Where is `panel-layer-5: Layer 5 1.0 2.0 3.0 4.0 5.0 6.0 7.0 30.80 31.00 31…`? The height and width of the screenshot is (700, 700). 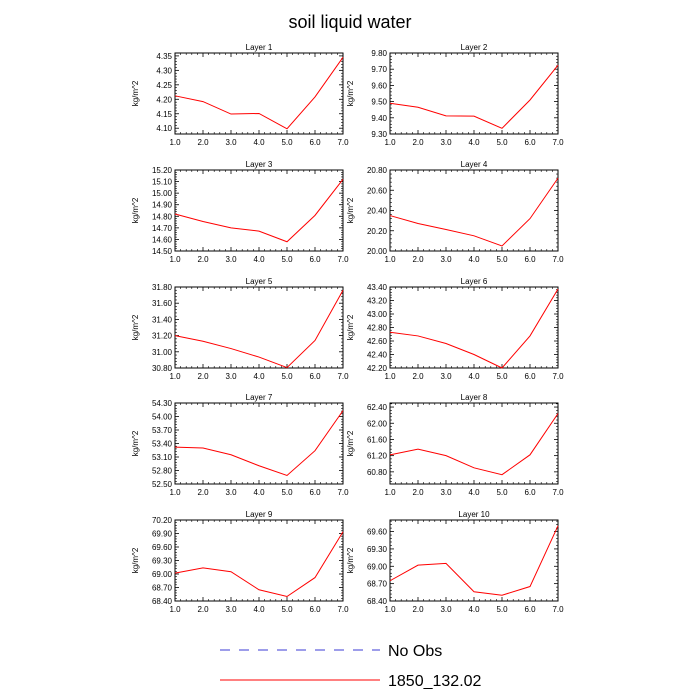 panel-layer-5: Layer 5 1.0 2.0 3.0 4.0 5.0 6.0 7.0 30.80 31.00 31… is located at coordinates (240, 329).